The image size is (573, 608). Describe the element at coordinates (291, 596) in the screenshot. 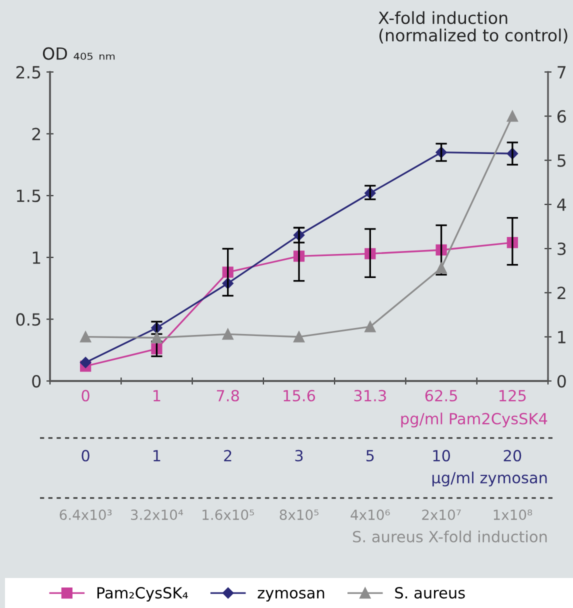

I see `legend-label: zymosan` at that location.